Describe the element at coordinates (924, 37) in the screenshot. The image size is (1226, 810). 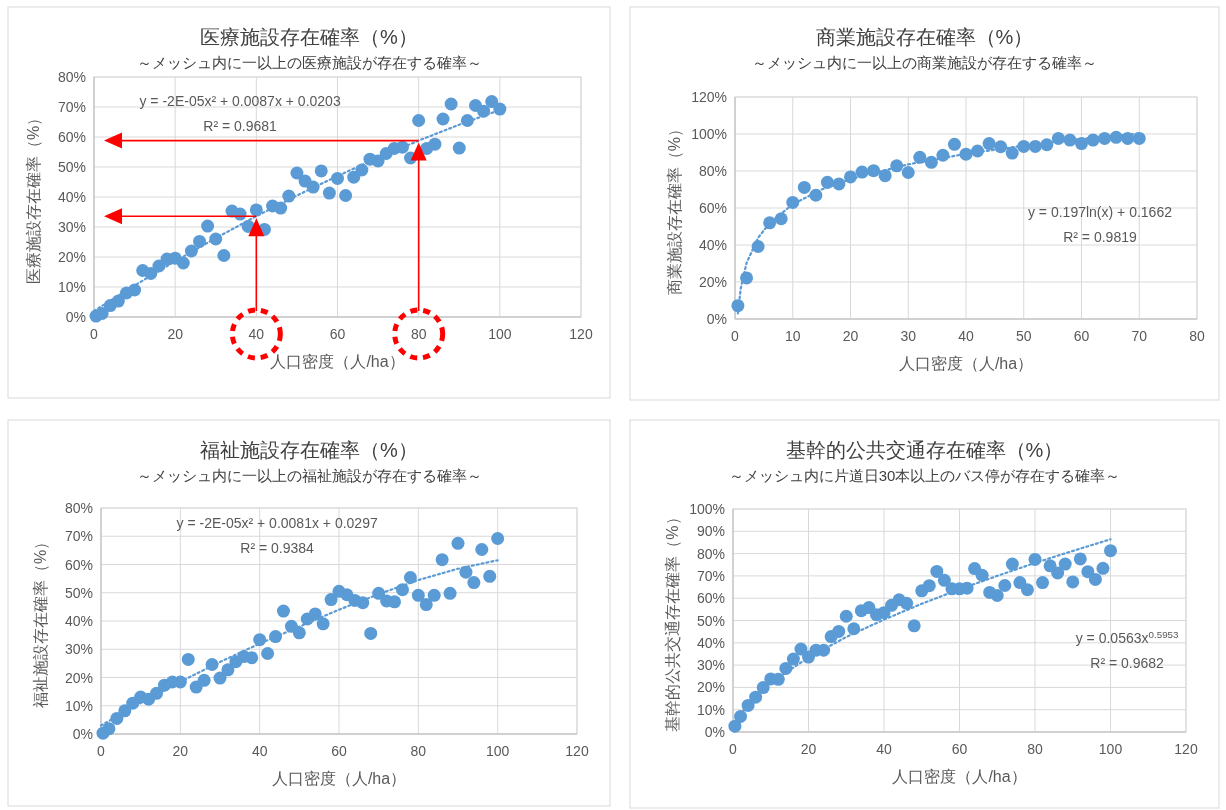
I see `chart-title: 商業施設存在確率（%）` at that location.